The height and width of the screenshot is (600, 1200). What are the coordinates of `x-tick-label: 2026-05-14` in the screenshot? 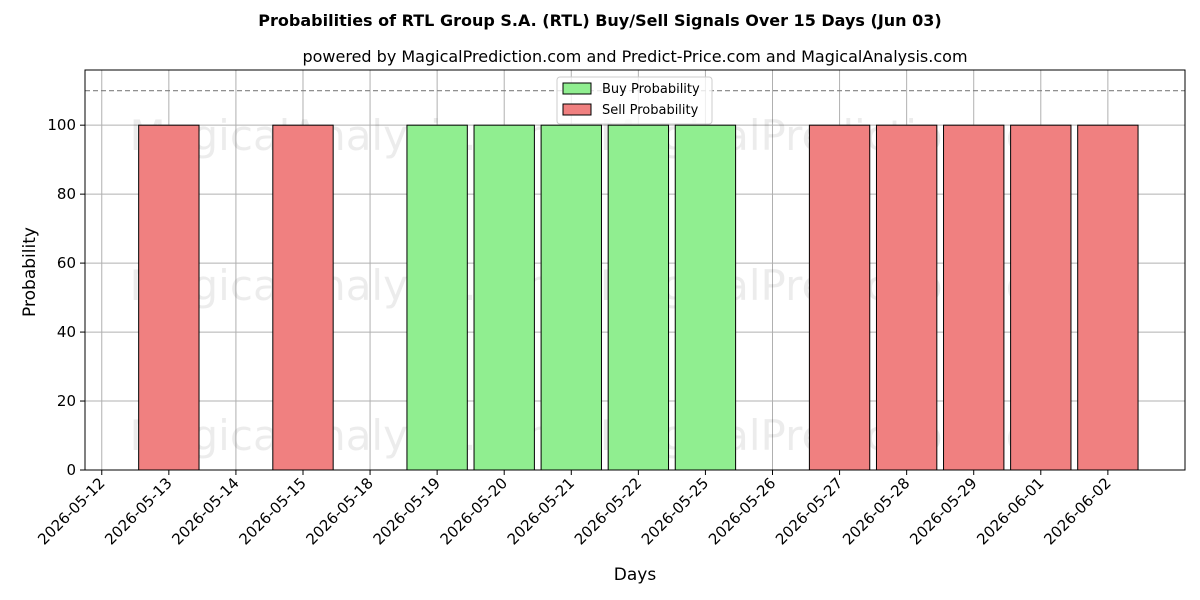 It's located at (205, 511).